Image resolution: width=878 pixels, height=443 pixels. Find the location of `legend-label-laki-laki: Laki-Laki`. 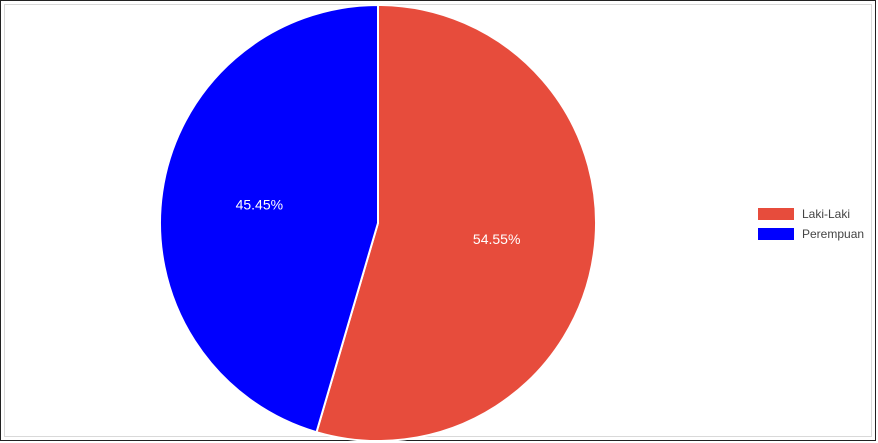

legend-label-laki-laki: Laki-Laki is located at coordinates (826, 214).